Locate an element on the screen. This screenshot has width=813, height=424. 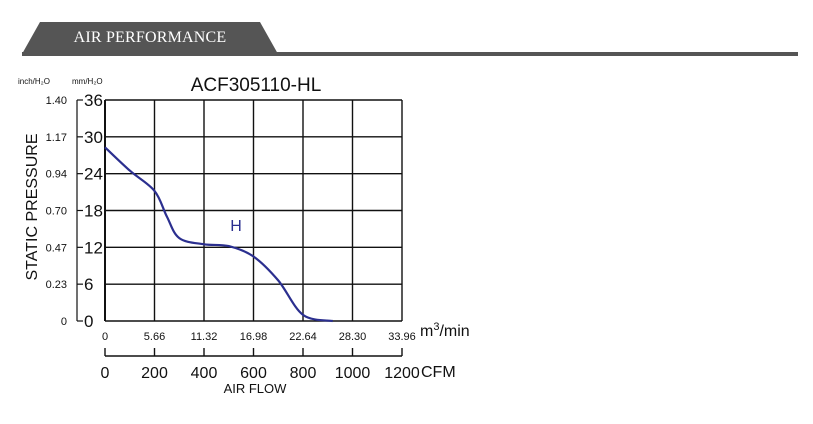
y-axis-ticks: 0 0 0.23 6 0.47 12 0.70 18 0.94 24 1.17 30 1.40 36 is located at coordinates (74, 211).